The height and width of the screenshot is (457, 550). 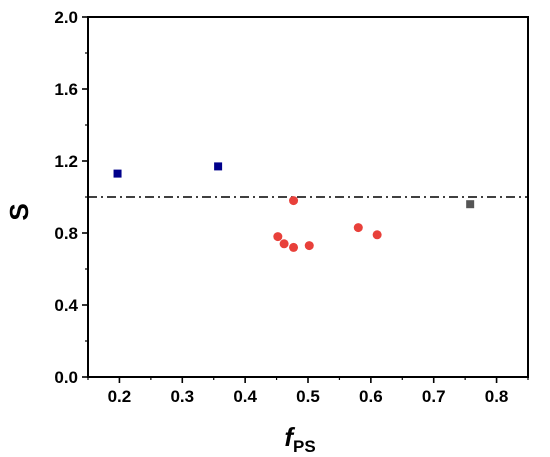 What do you see at coordinates (289, 437) in the screenshot?
I see `x-axis-title-main: f` at bounding box center [289, 437].